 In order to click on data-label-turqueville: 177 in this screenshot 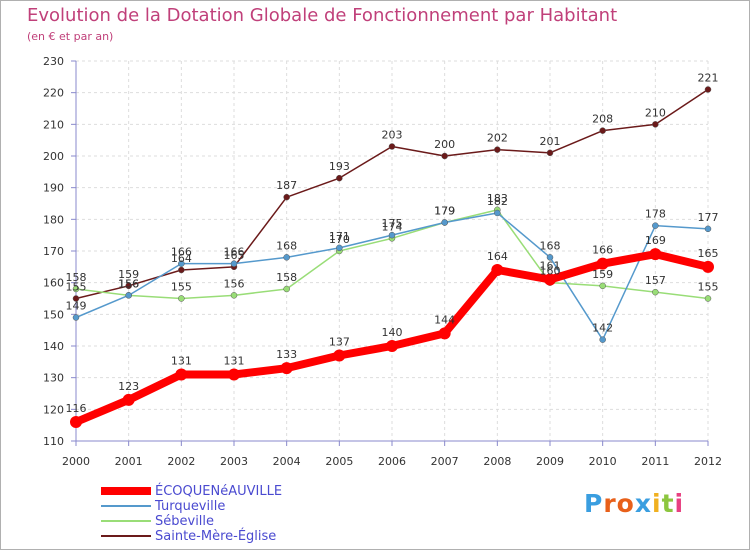, I will do `click(708, 217)`.